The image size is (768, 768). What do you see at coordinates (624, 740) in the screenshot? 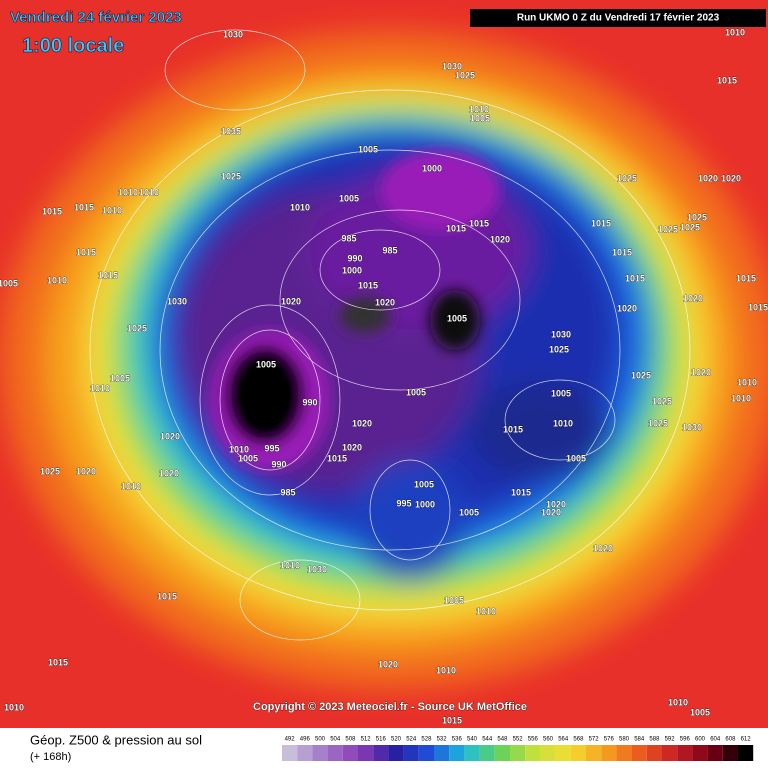
I see `scale-label: 580` at bounding box center [624, 740].